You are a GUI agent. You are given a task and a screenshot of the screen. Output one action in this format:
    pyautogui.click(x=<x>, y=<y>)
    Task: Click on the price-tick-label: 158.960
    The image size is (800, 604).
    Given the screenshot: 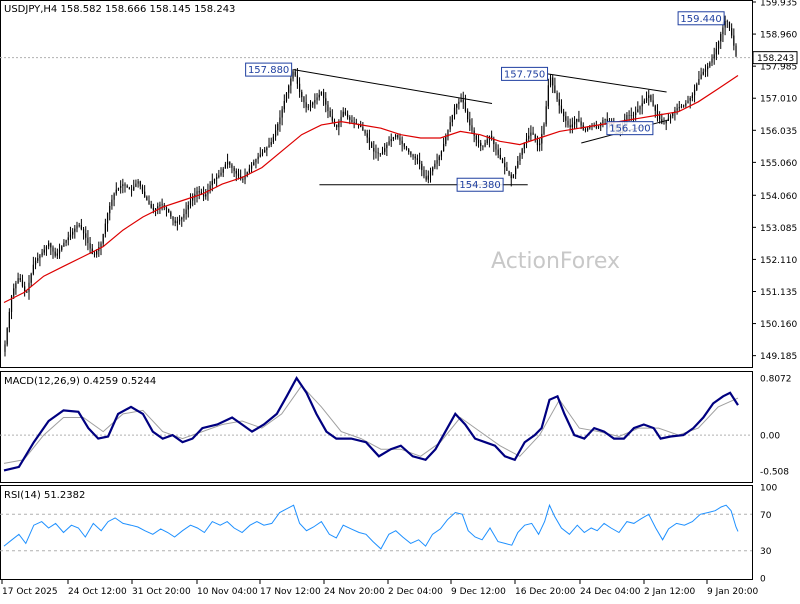 What is the action you would take?
    pyautogui.click(x=778, y=36)
    